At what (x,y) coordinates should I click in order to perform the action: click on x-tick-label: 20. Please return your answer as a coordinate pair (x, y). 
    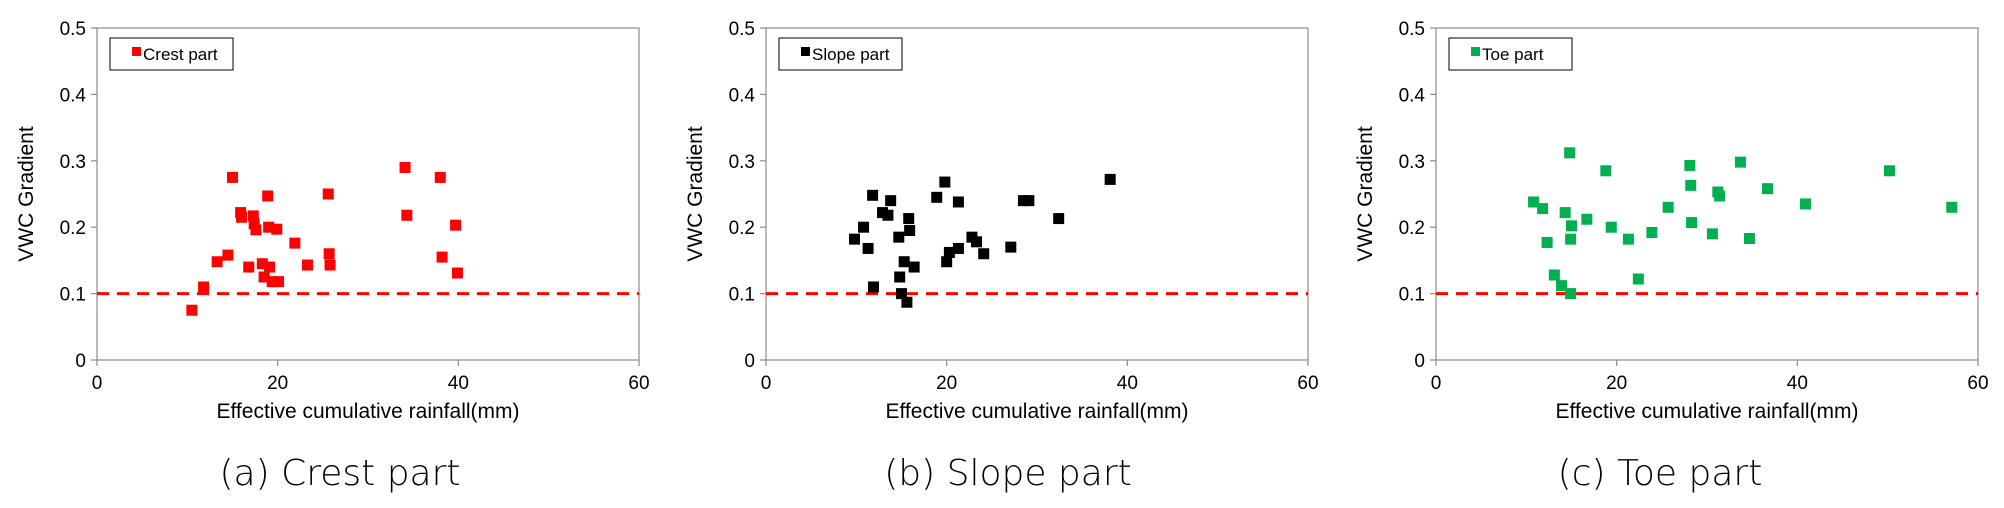
    Looking at the image, I should click on (277, 383).